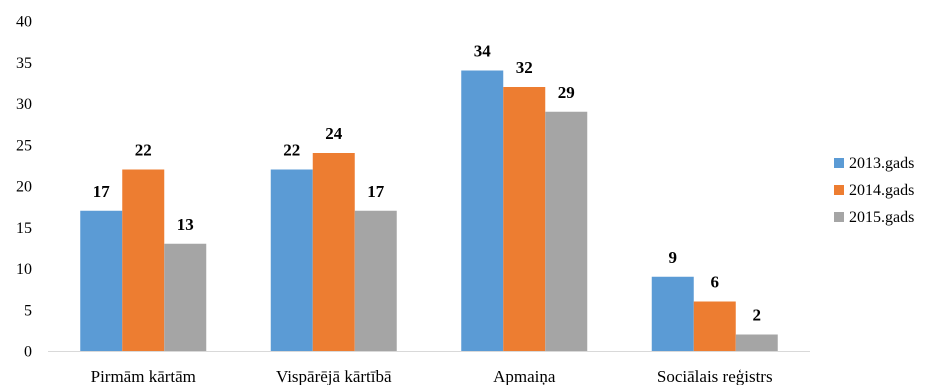  What do you see at coordinates (28, 352) in the screenshot?
I see `y-tick-label: 0` at bounding box center [28, 352].